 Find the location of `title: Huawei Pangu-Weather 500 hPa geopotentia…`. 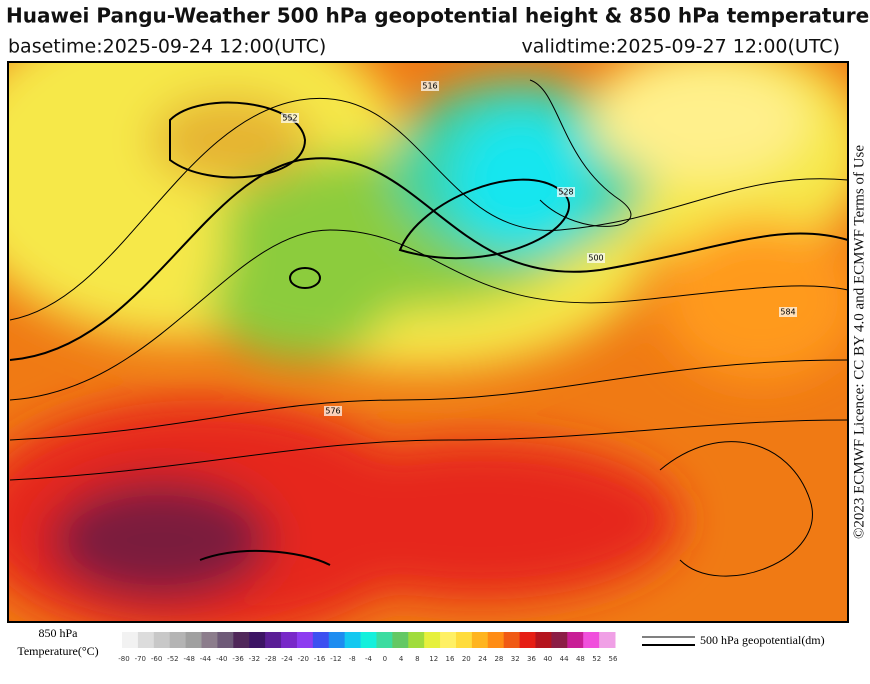

title: Huawei Pangu-Weather 500 hPa geopotentia… is located at coordinates (437, 16).